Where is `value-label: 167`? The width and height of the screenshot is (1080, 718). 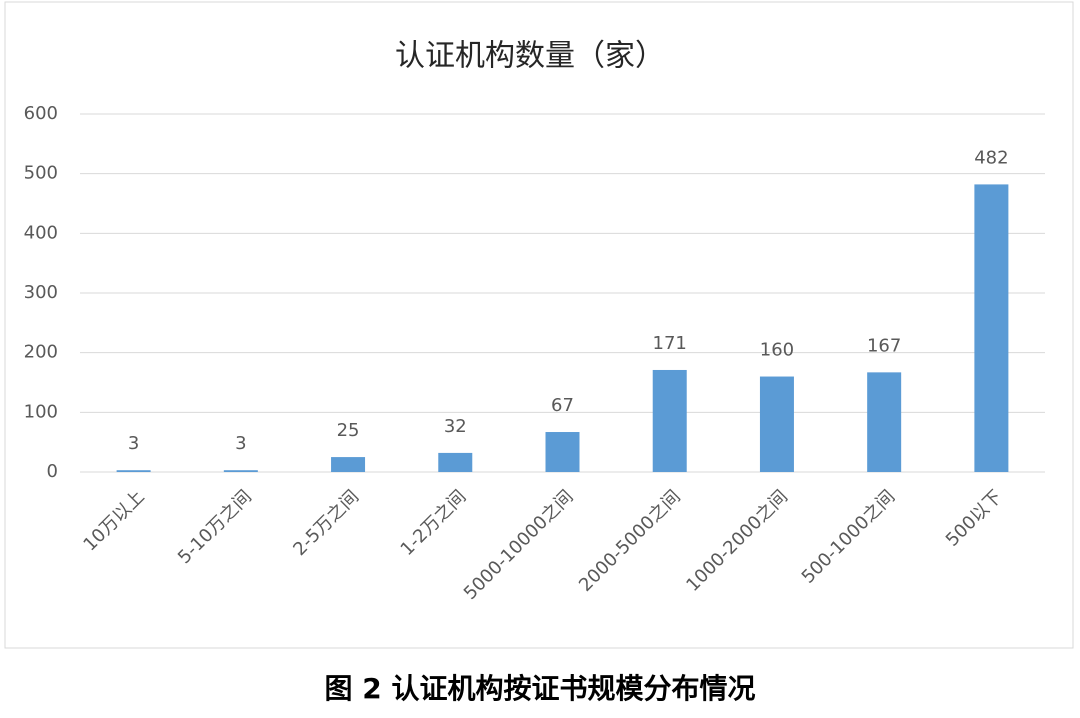 value-label: 167 is located at coordinates (884, 345).